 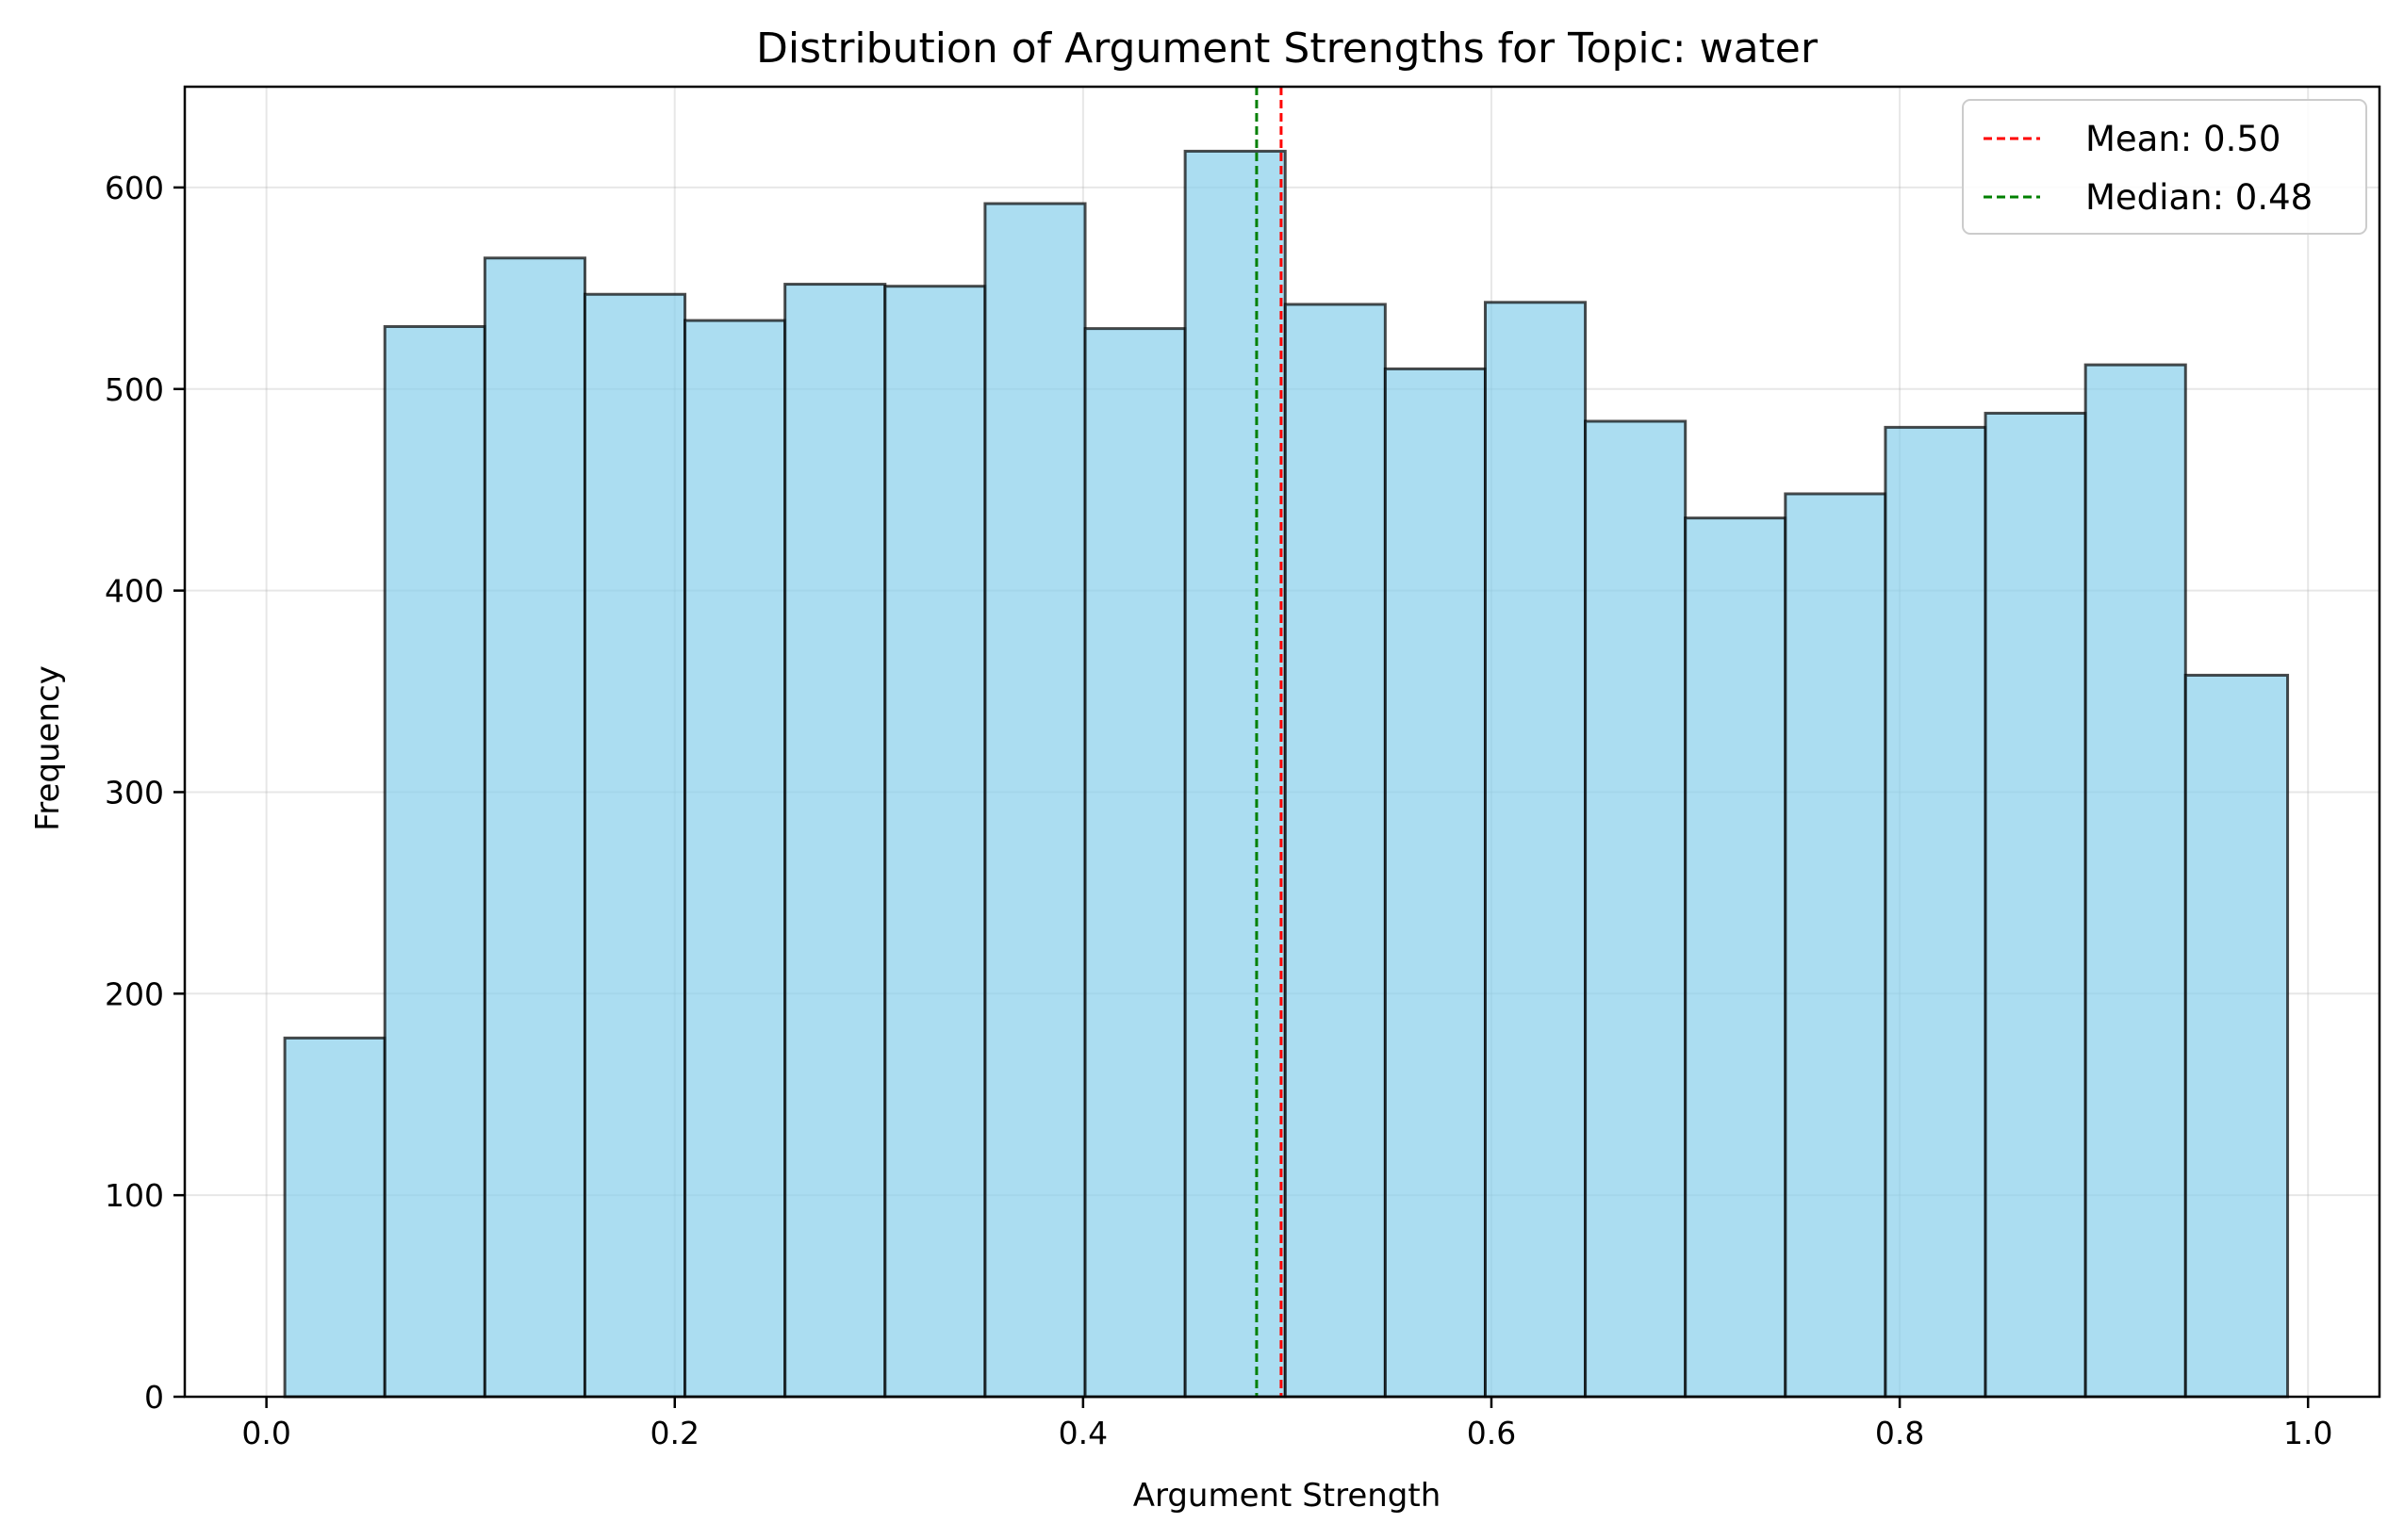 What do you see at coordinates (154, 1397) in the screenshot?
I see `y-tick-label: 0` at bounding box center [154, 1397].